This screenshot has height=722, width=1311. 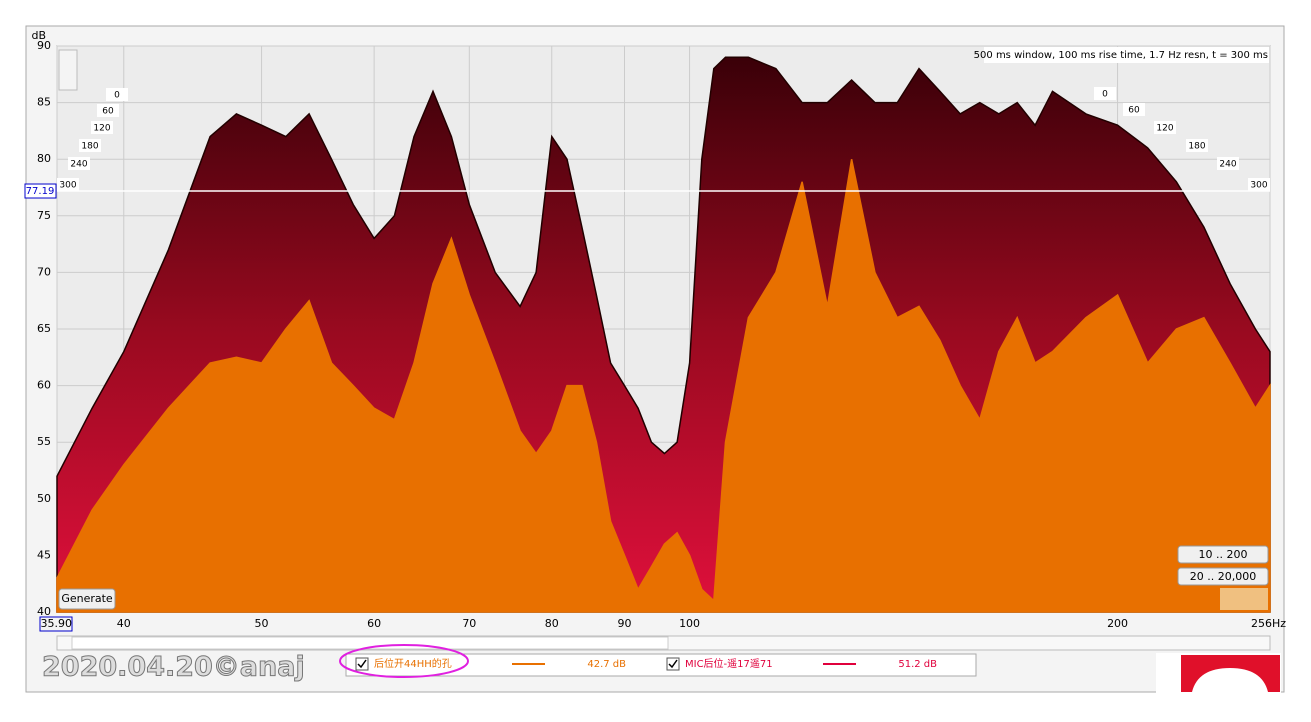 What do you see at coordinates (262, 623) in the screenshot?
I see `x-tick-label: 50` at bounding box center [262, 623].